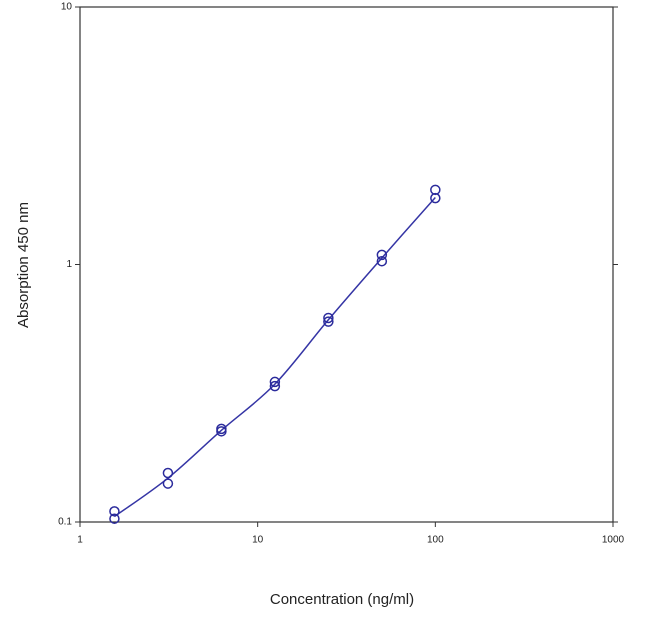 The height and width of the screenshot is (618, 650). I want to click on x-tick-label: 1, so click(80, 540).